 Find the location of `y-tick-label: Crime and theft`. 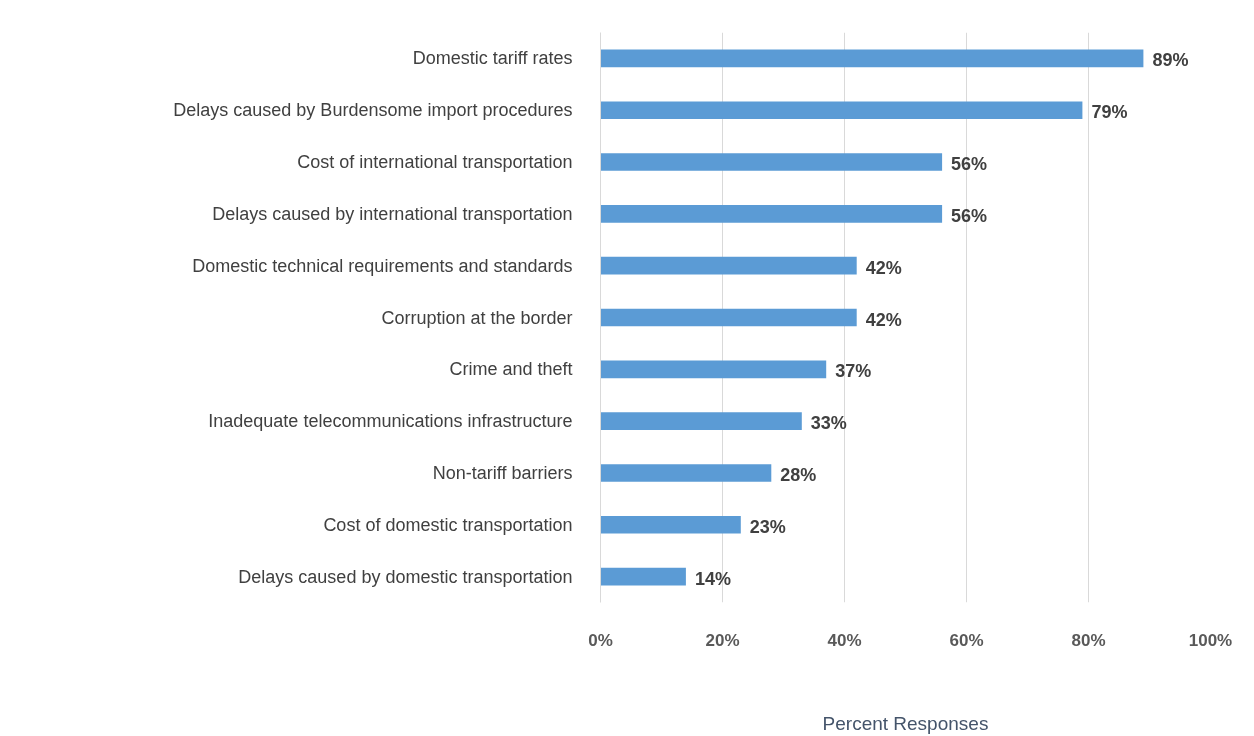

y-tick-label: Crime and theft is located at coordinates (511, 369).